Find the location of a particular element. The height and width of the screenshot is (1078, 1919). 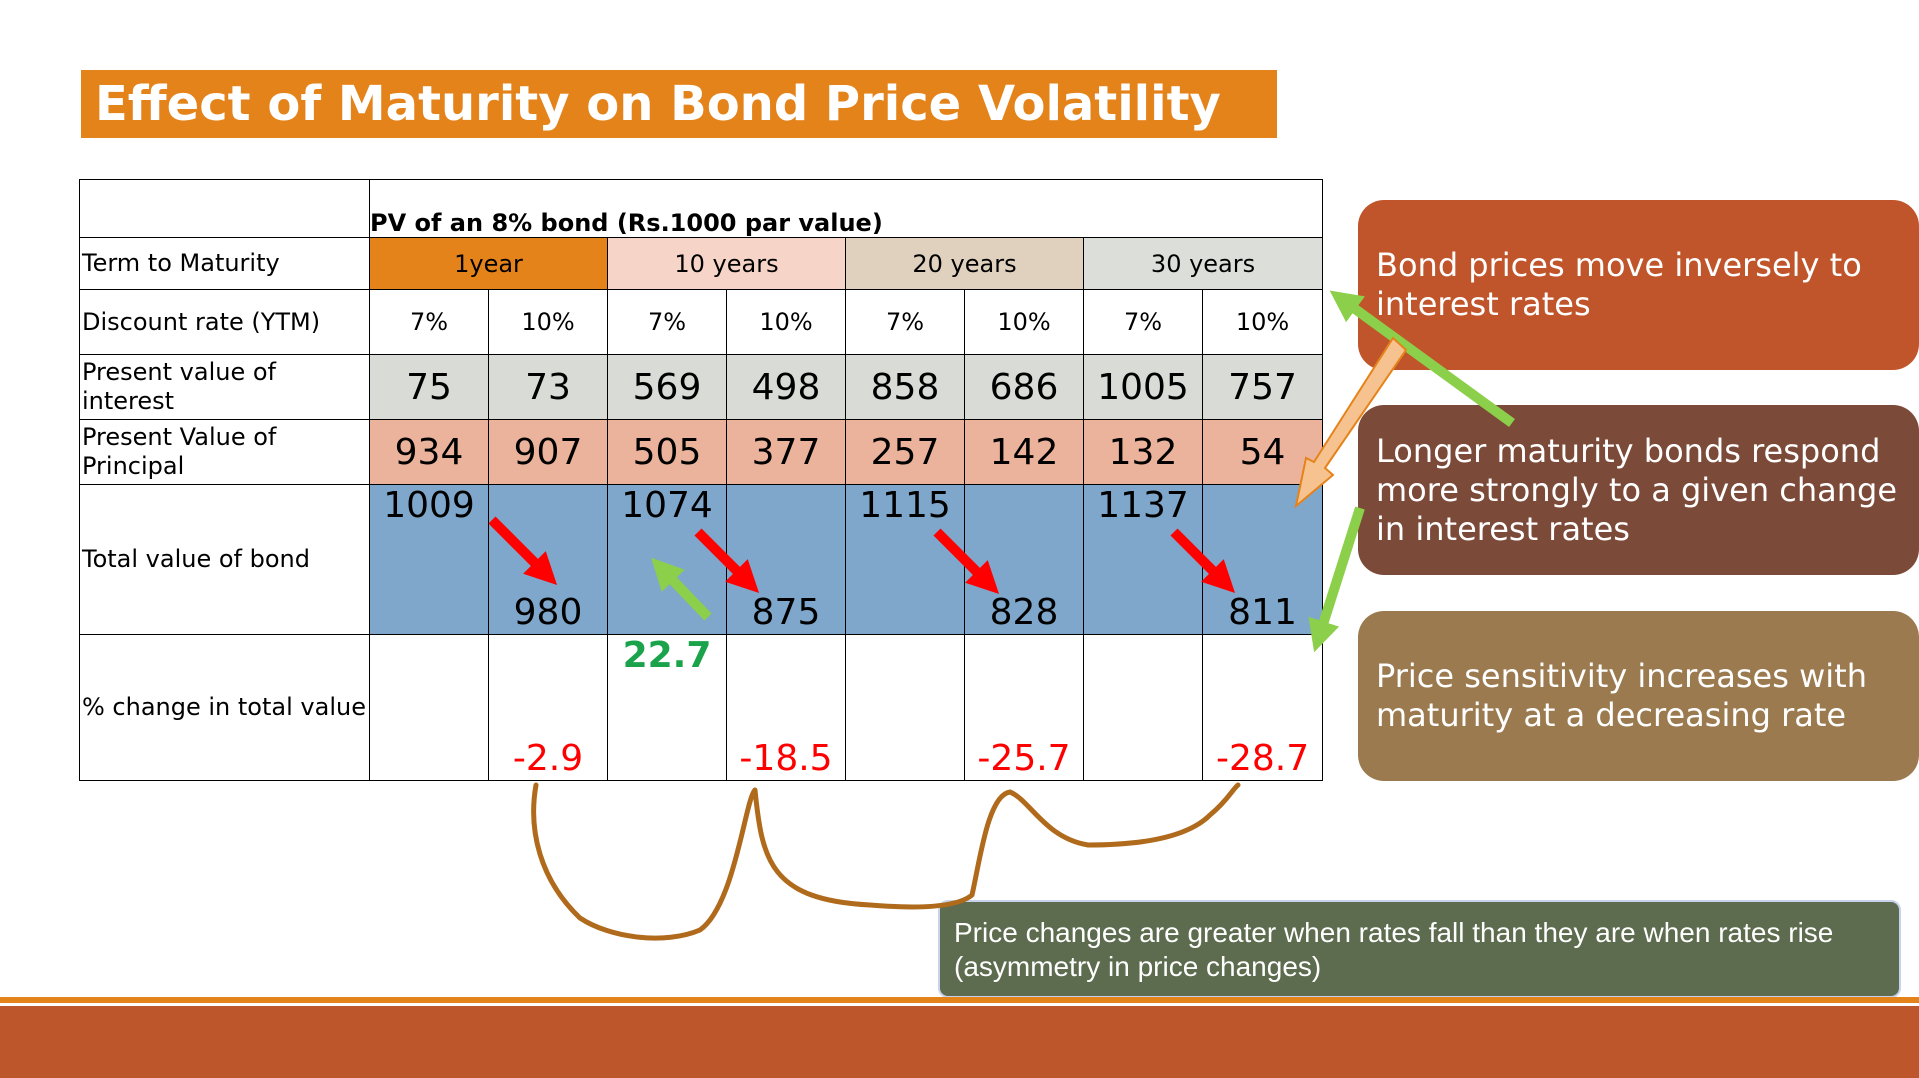

footer-accent-line is located at coordinates (959, 1000).